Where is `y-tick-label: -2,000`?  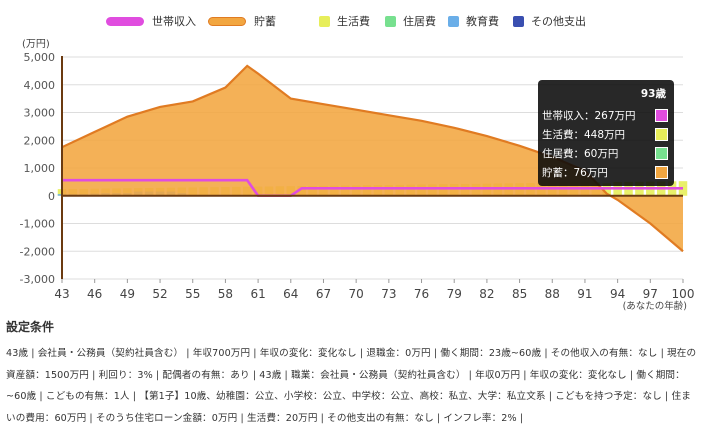 y-tick-label: -2,000 is located at coordinates (37, 251).